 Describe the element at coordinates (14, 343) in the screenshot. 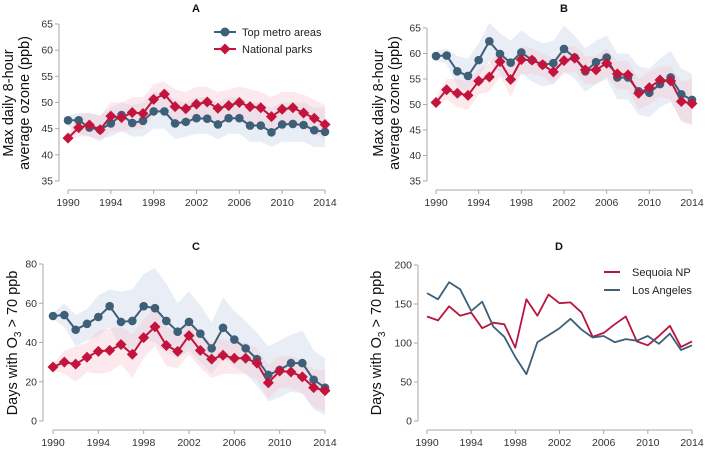

I see `panel-c-ylabel: Days with O3 > 70 ppb` at that location.